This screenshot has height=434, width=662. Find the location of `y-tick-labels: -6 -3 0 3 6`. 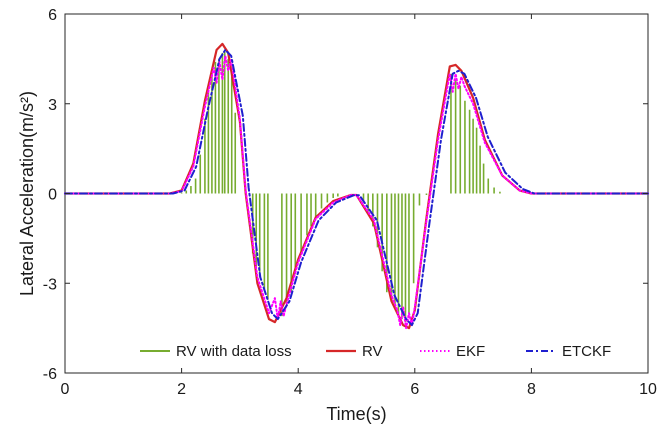

y-tick-labels: -6 -3 0 3 6 is located at coordinates (50, 195).